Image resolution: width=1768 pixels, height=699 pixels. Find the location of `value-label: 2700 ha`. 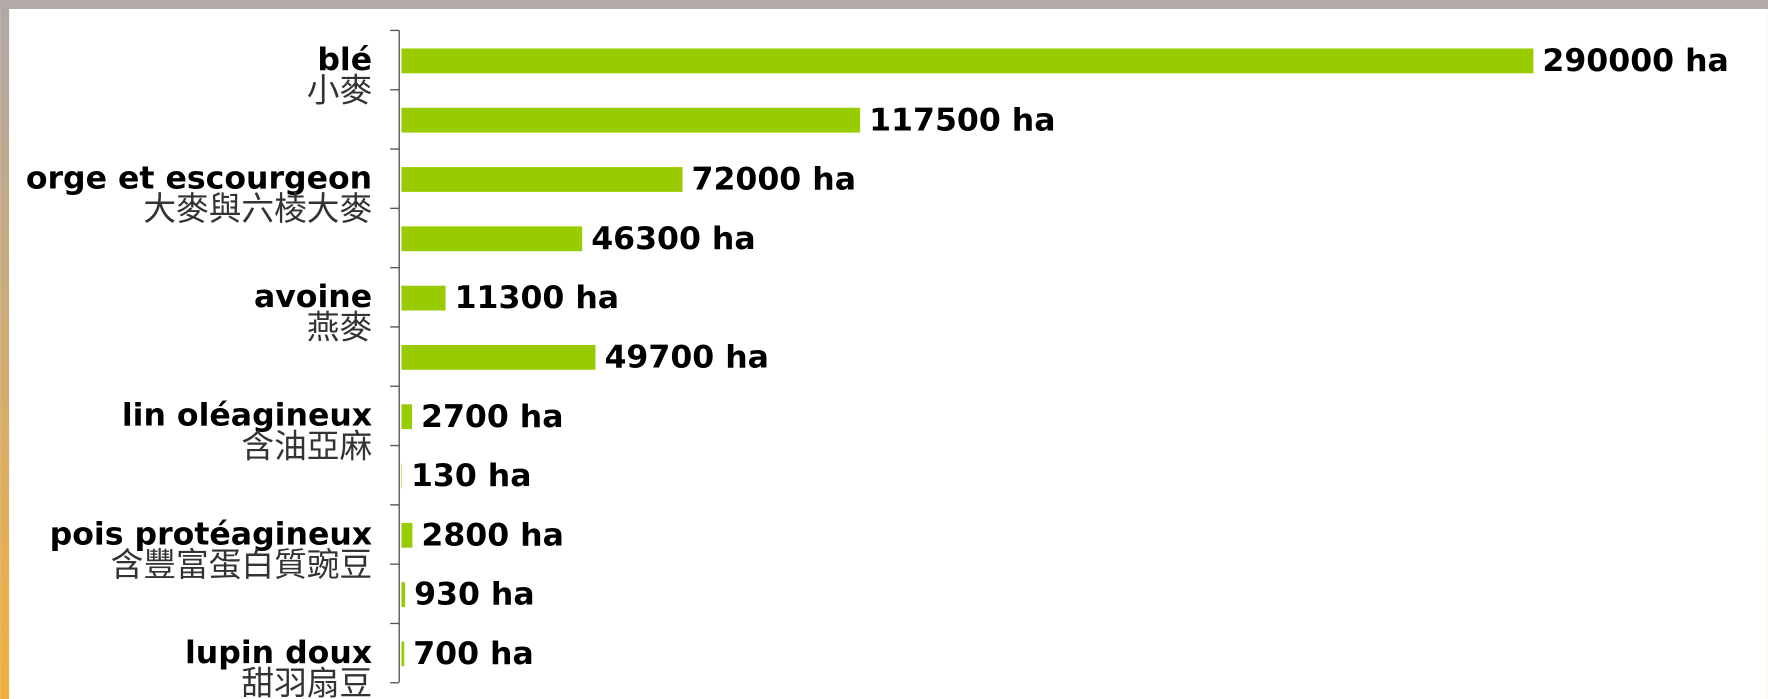

value-label: 2700 ha is located at coordinates (492, 417).